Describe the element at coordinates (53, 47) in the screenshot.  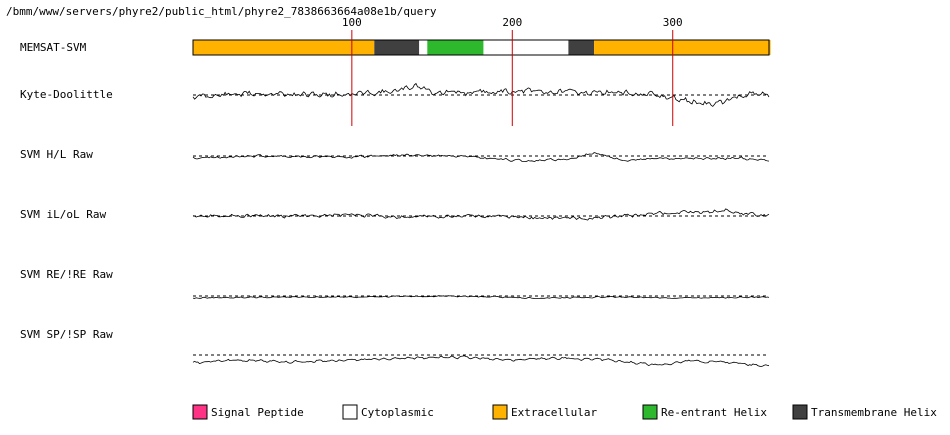
I see `memsat-track-label: MEMSAT-SVM` at that location.